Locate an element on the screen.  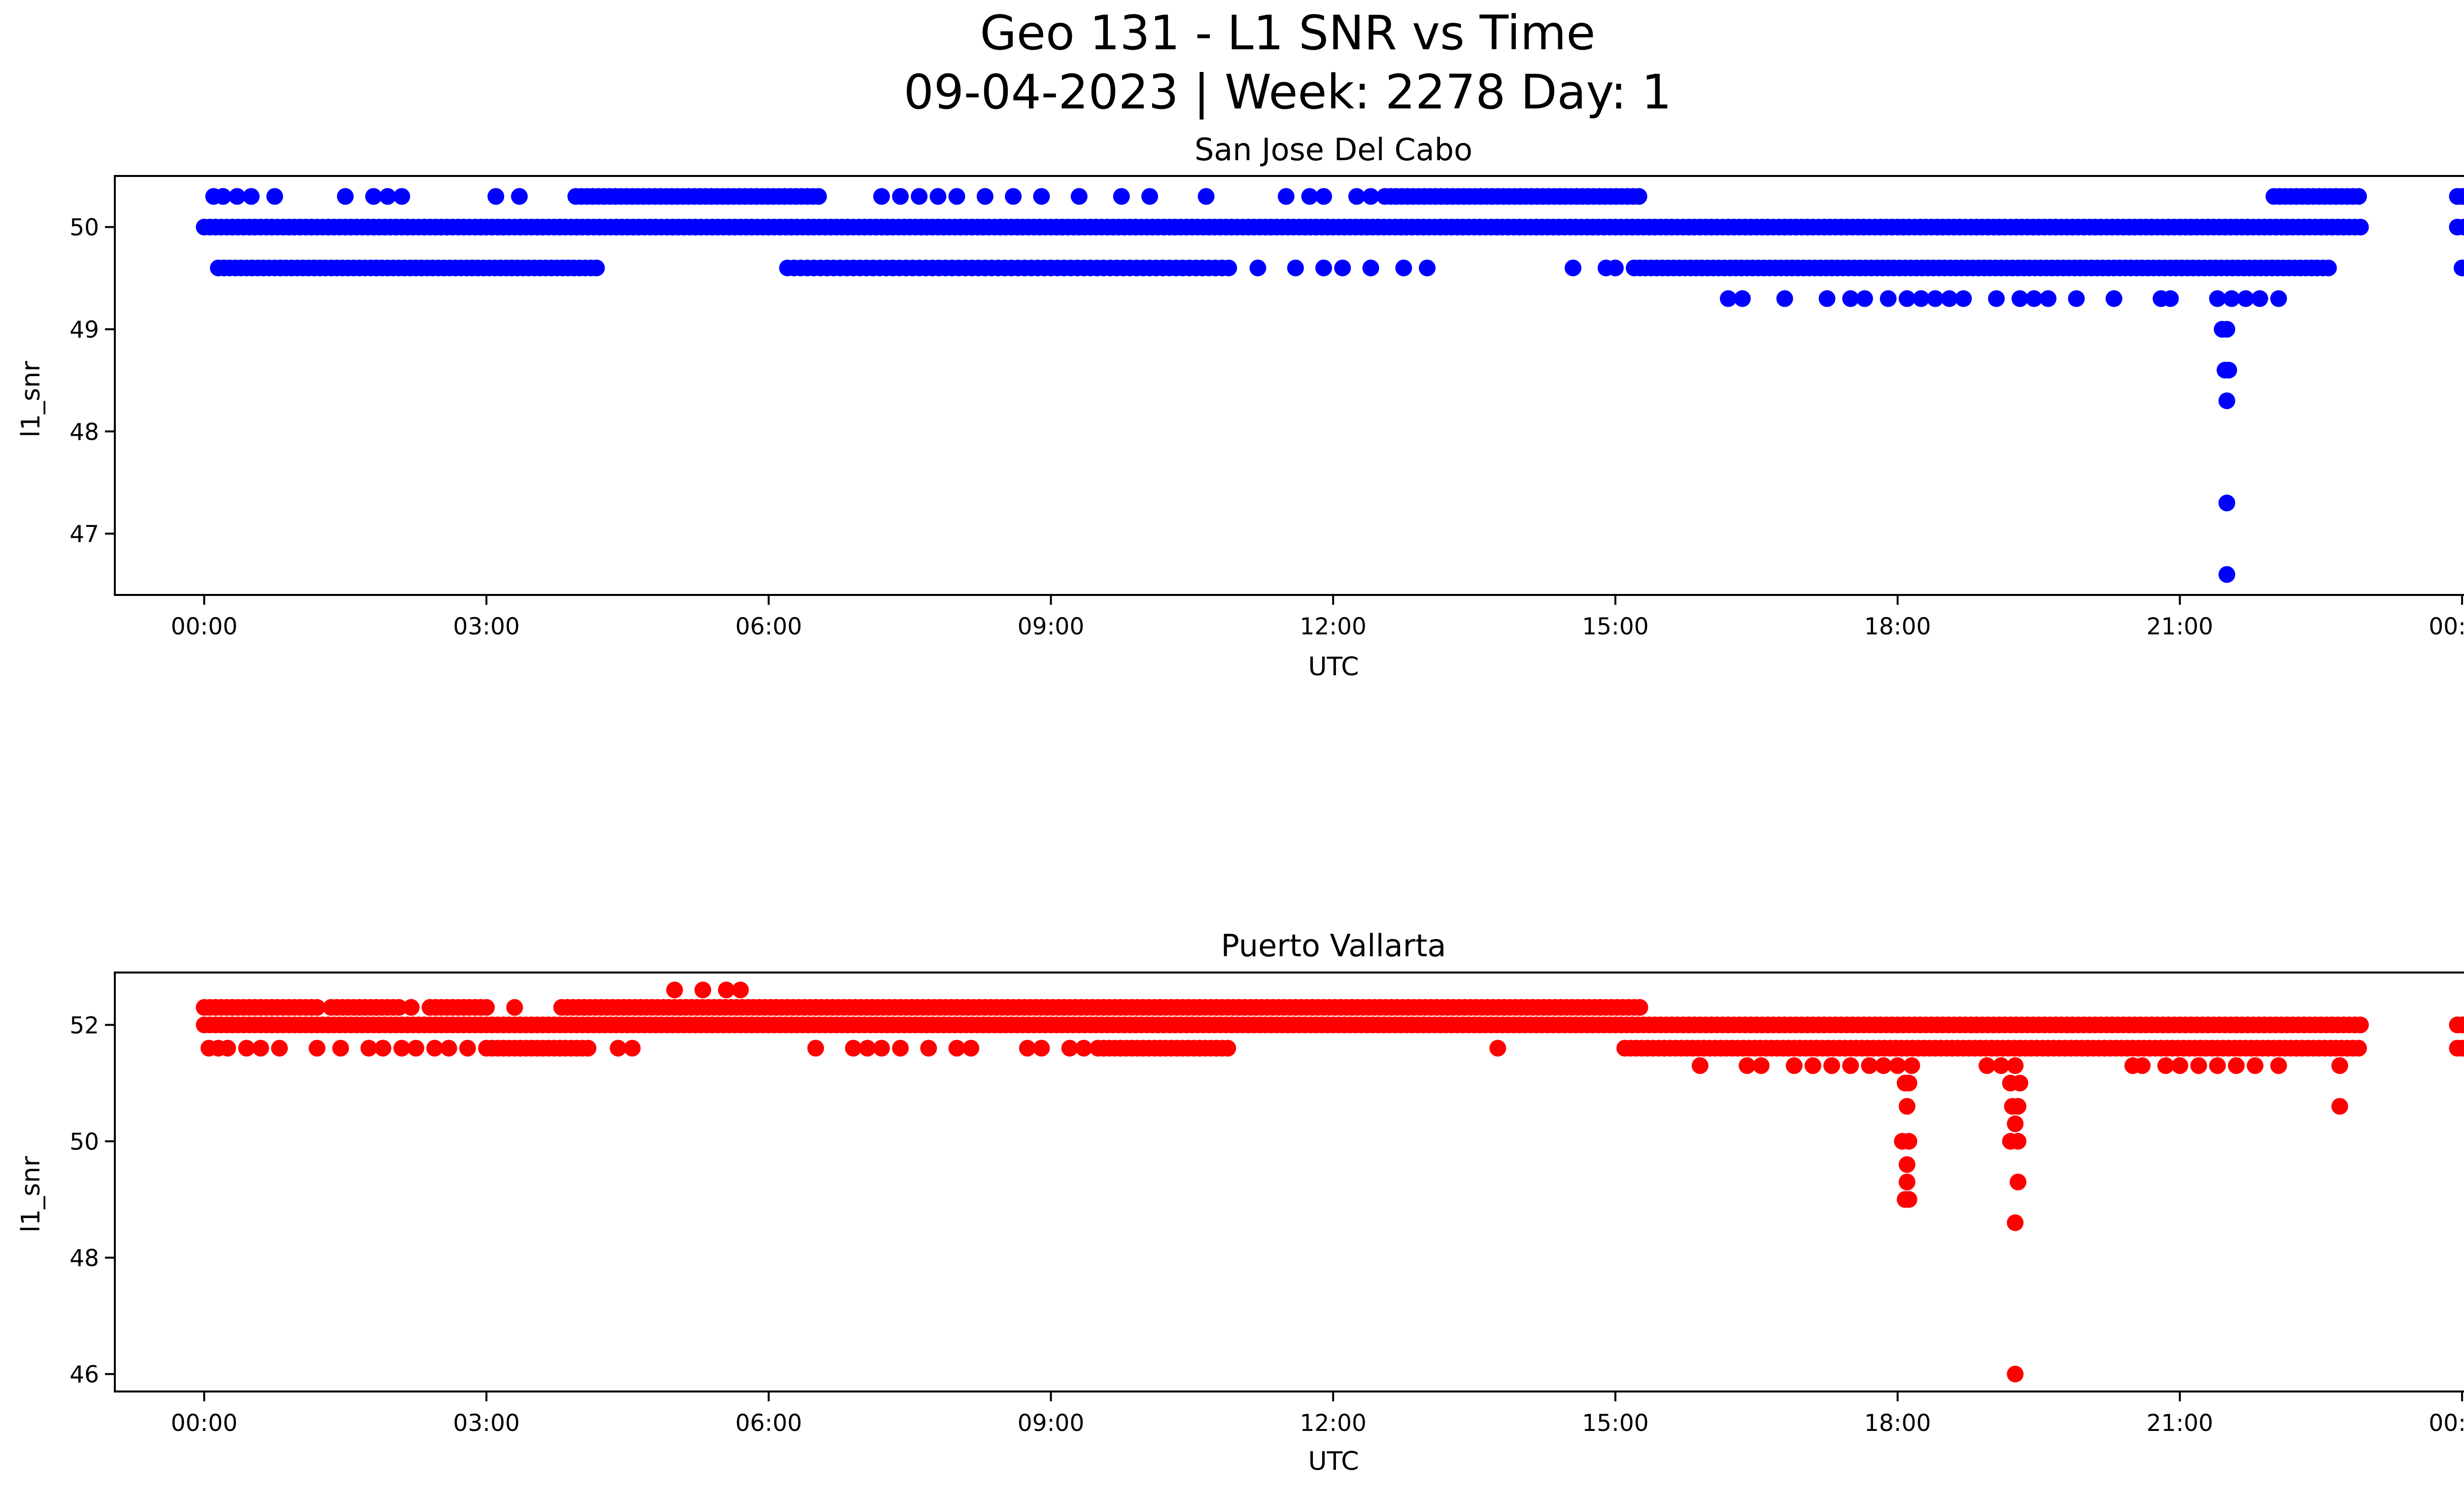
y-tick-label: 52 is located at coordinates (84, 1025).